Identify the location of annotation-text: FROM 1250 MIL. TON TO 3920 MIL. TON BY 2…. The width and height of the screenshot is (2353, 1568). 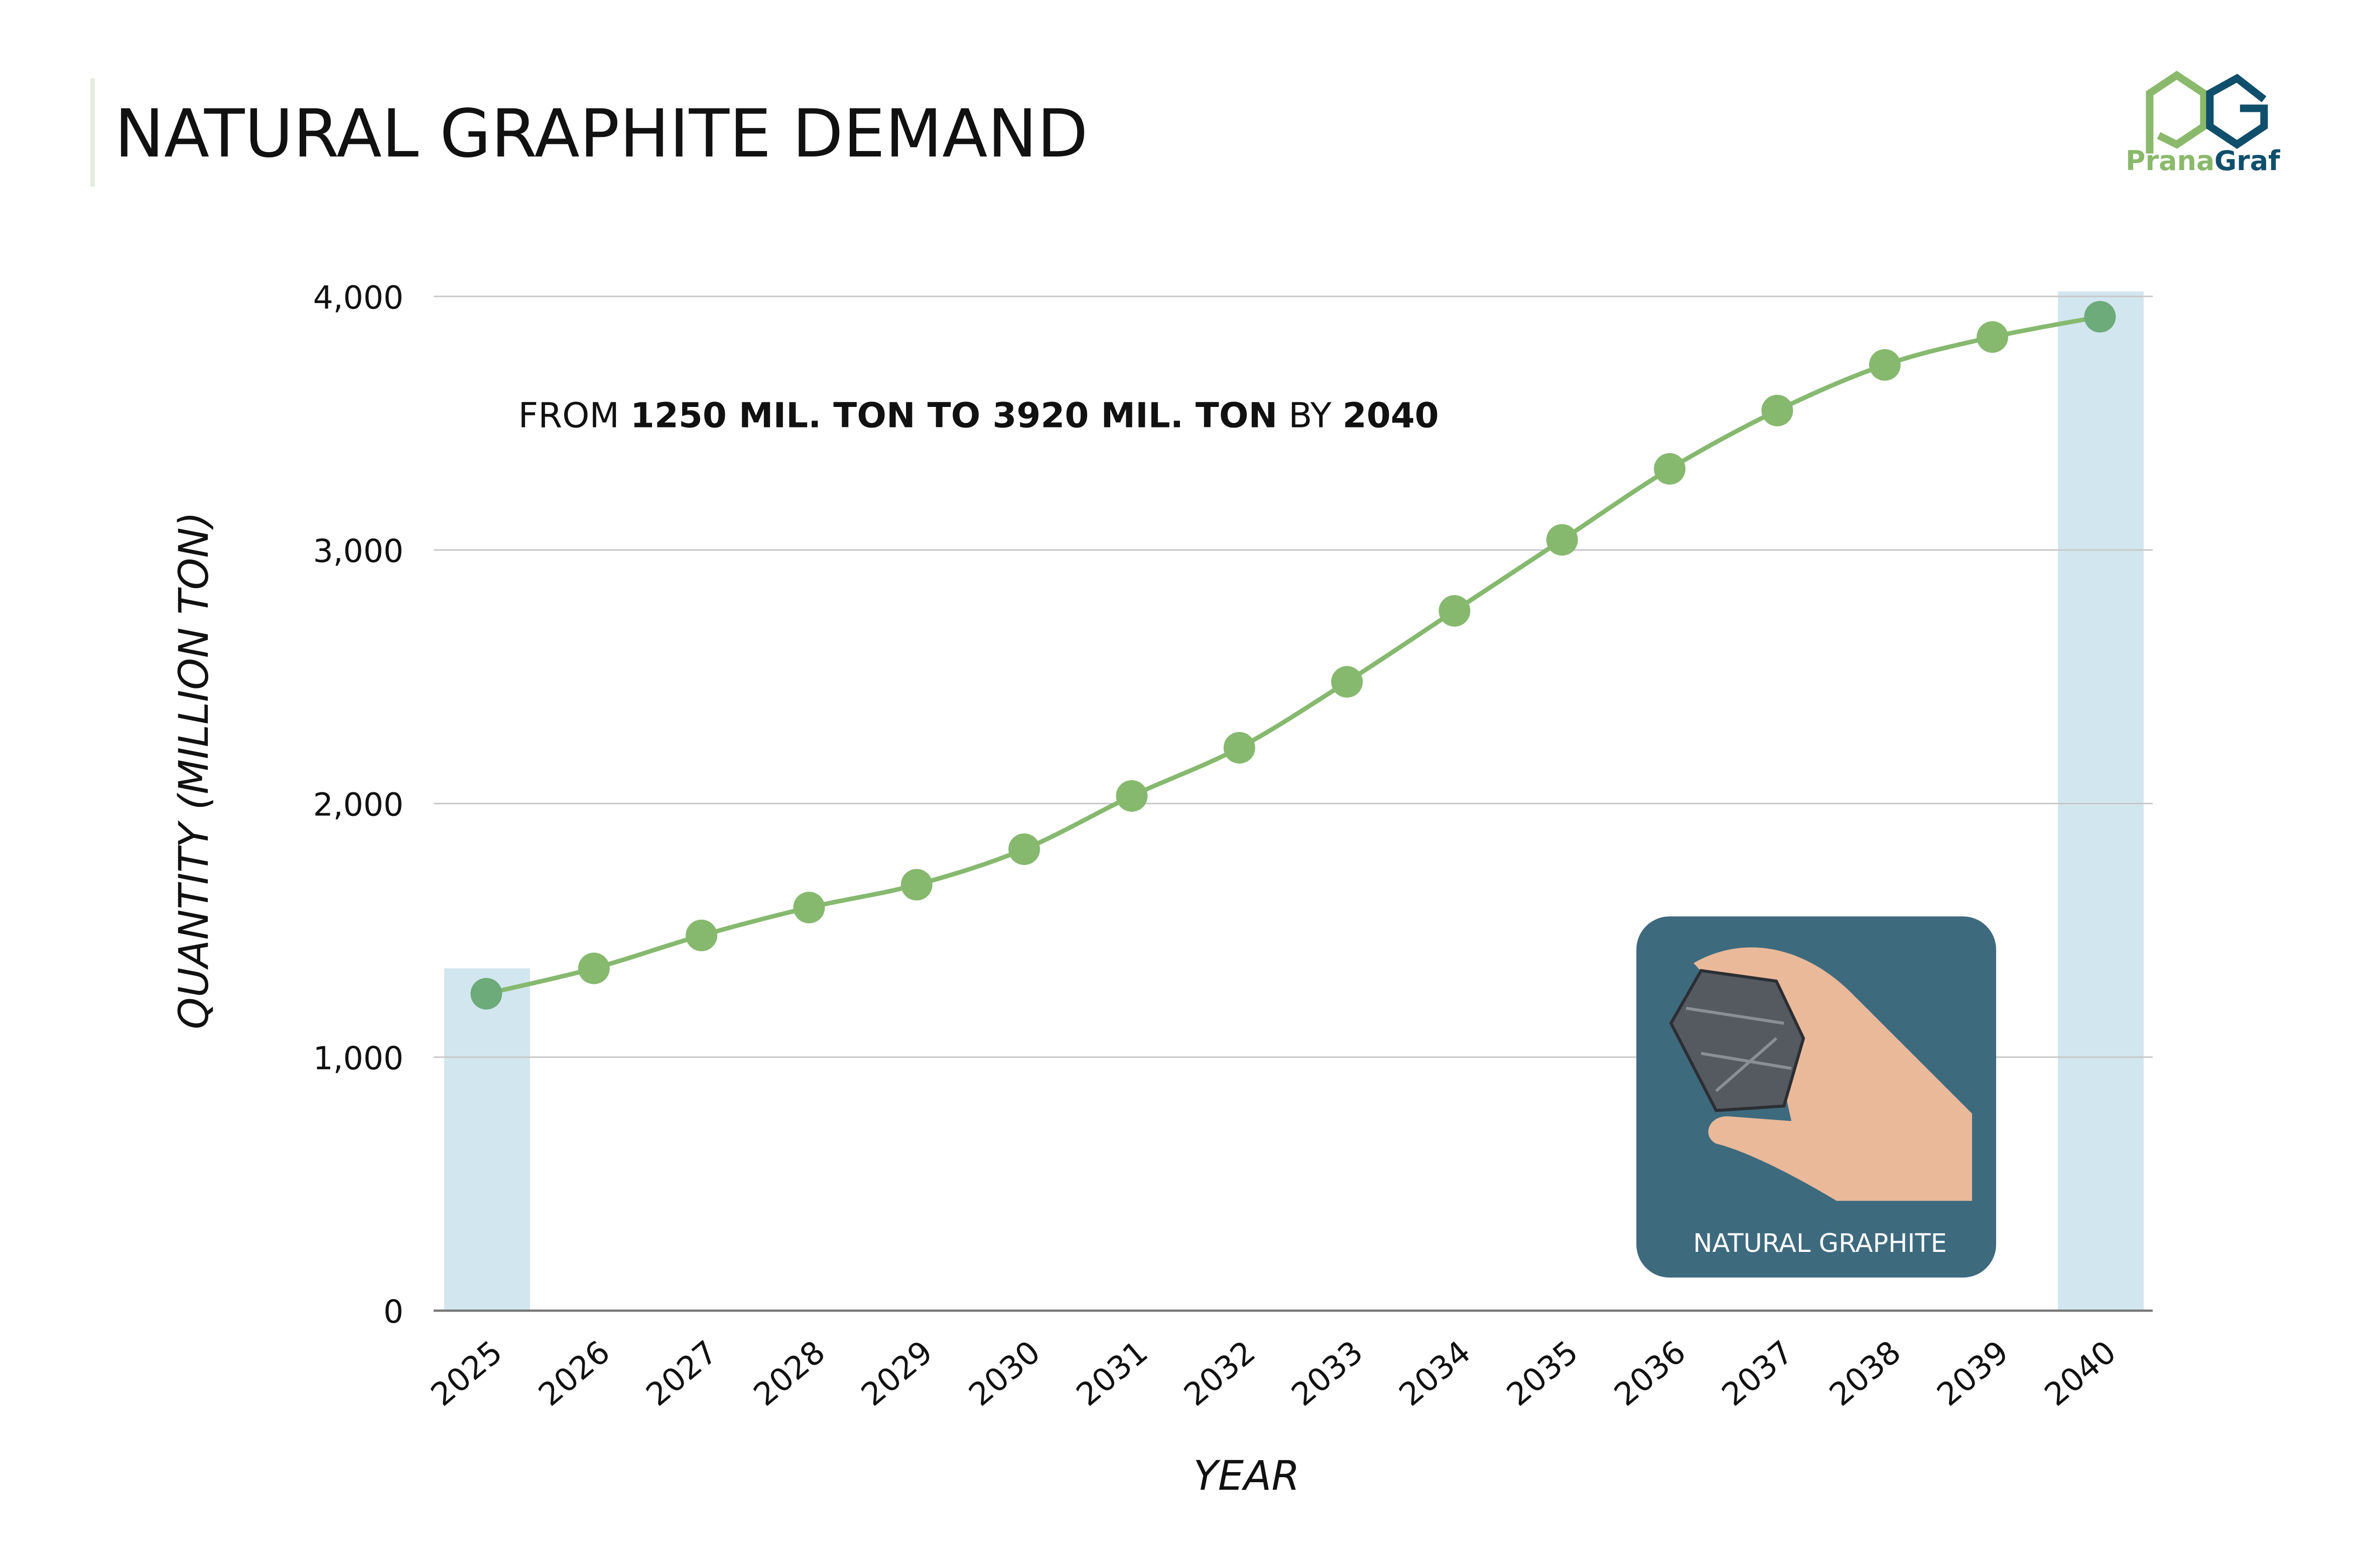
(978, 416).